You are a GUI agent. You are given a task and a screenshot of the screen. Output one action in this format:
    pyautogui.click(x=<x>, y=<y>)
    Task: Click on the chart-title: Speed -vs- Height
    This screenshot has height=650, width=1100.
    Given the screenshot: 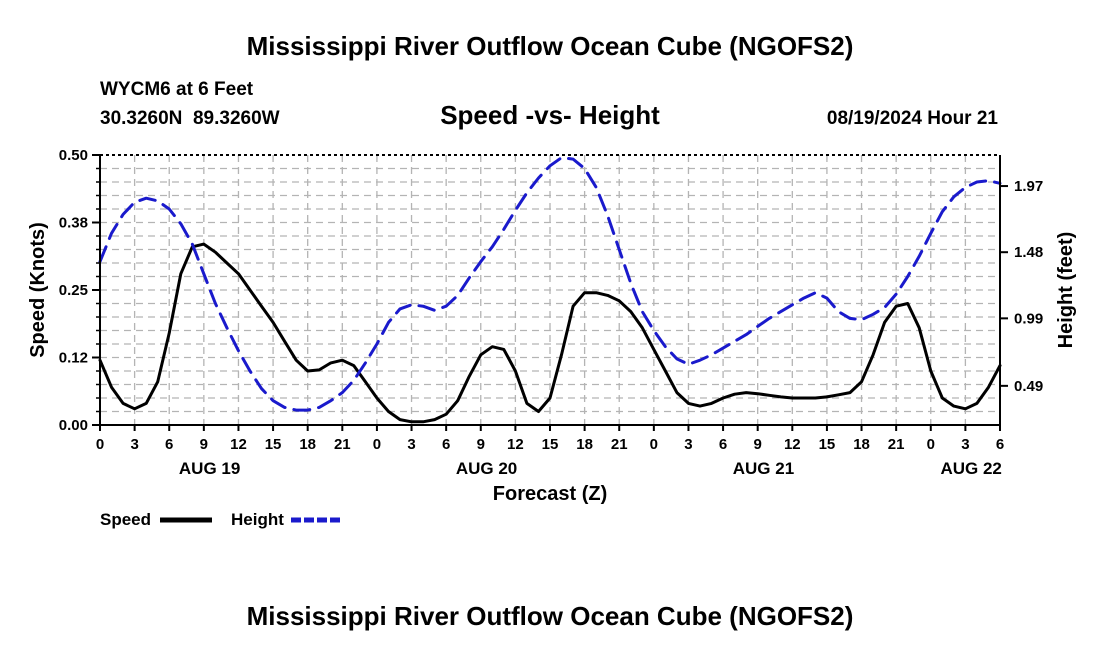 What is the action you would take?
    pyautogui.click(x=550, y=115)
    